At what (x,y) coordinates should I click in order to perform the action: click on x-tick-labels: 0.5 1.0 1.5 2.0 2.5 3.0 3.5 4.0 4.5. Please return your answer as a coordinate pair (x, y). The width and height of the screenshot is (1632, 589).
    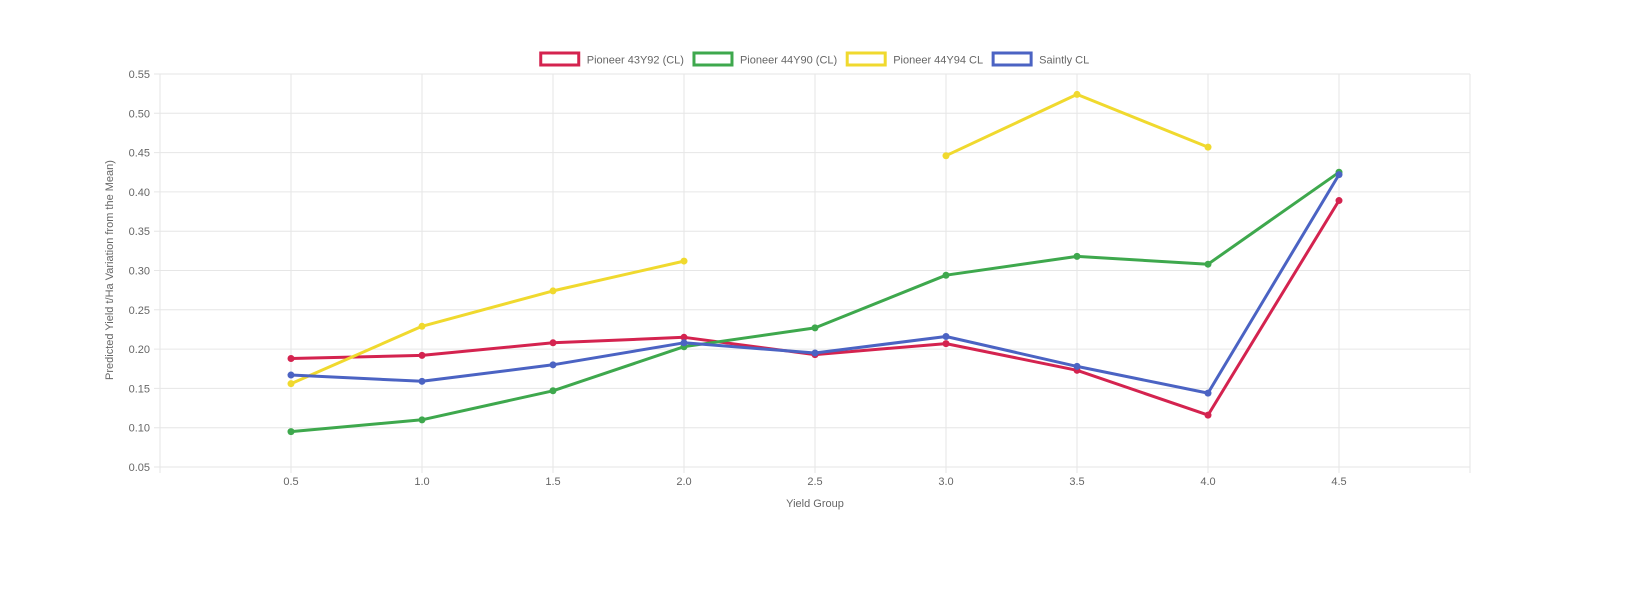
    Looking at the image, I should click on (814, 482).